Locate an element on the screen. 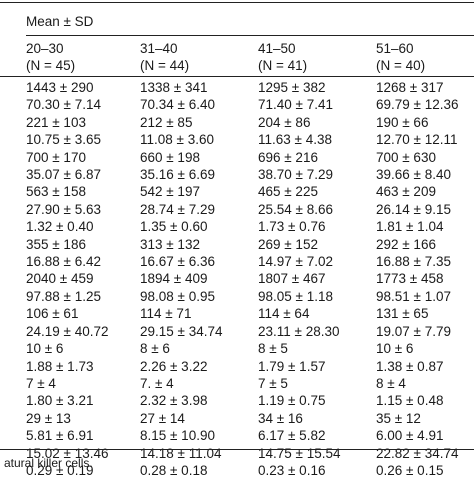  table-cell: 38.70 ± 7.29 is located at coordinates (295, 175).